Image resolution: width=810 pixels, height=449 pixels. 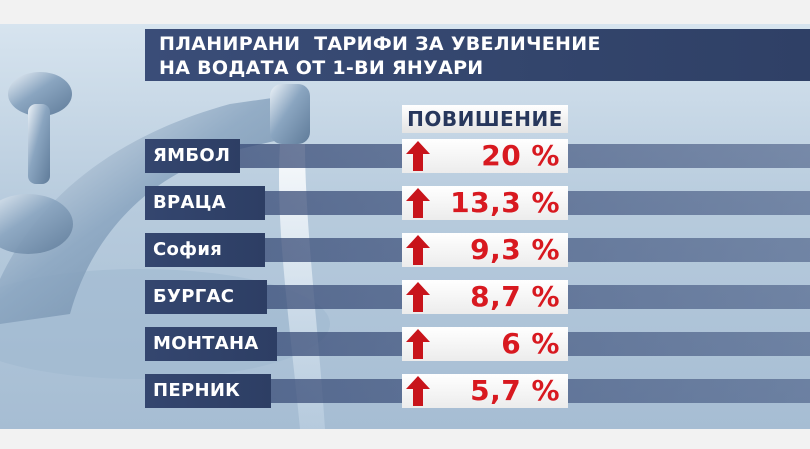 What do you see at coordinates (211, 344) in the screenshot?
I see `city-label: МОНТАНА` at bounding box center [211, 344].